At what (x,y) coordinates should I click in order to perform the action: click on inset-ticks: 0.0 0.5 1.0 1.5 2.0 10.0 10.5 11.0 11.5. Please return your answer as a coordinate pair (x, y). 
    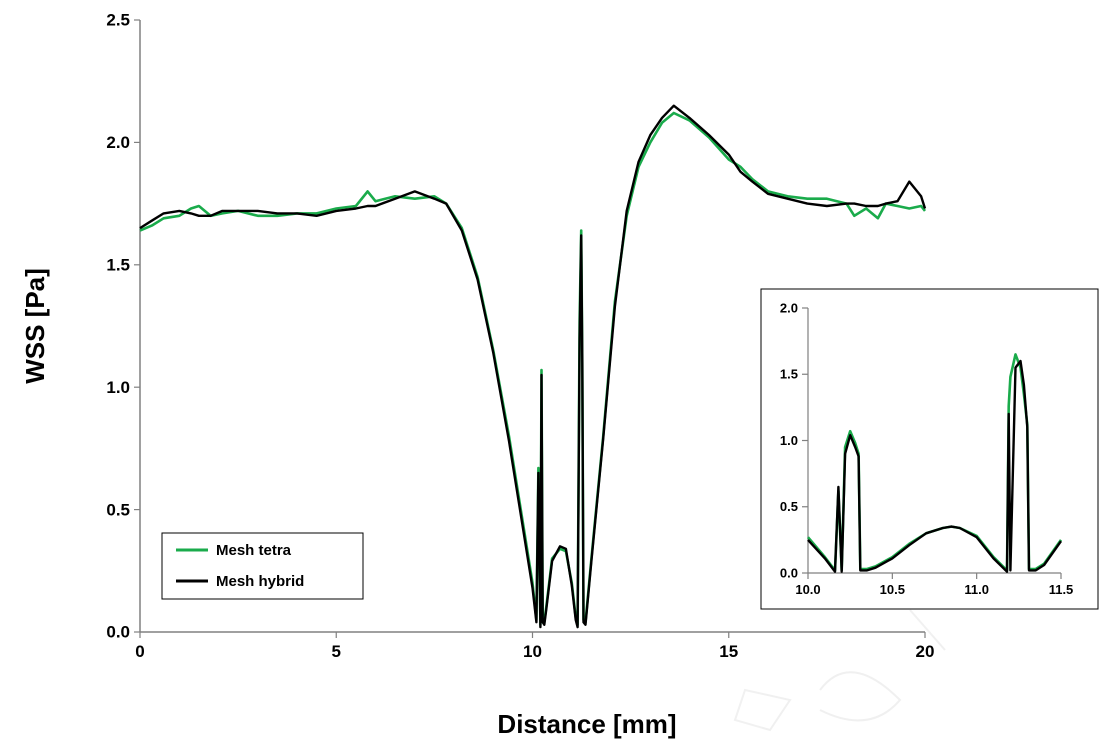
    Looking at the image, I should click on (926, 448).